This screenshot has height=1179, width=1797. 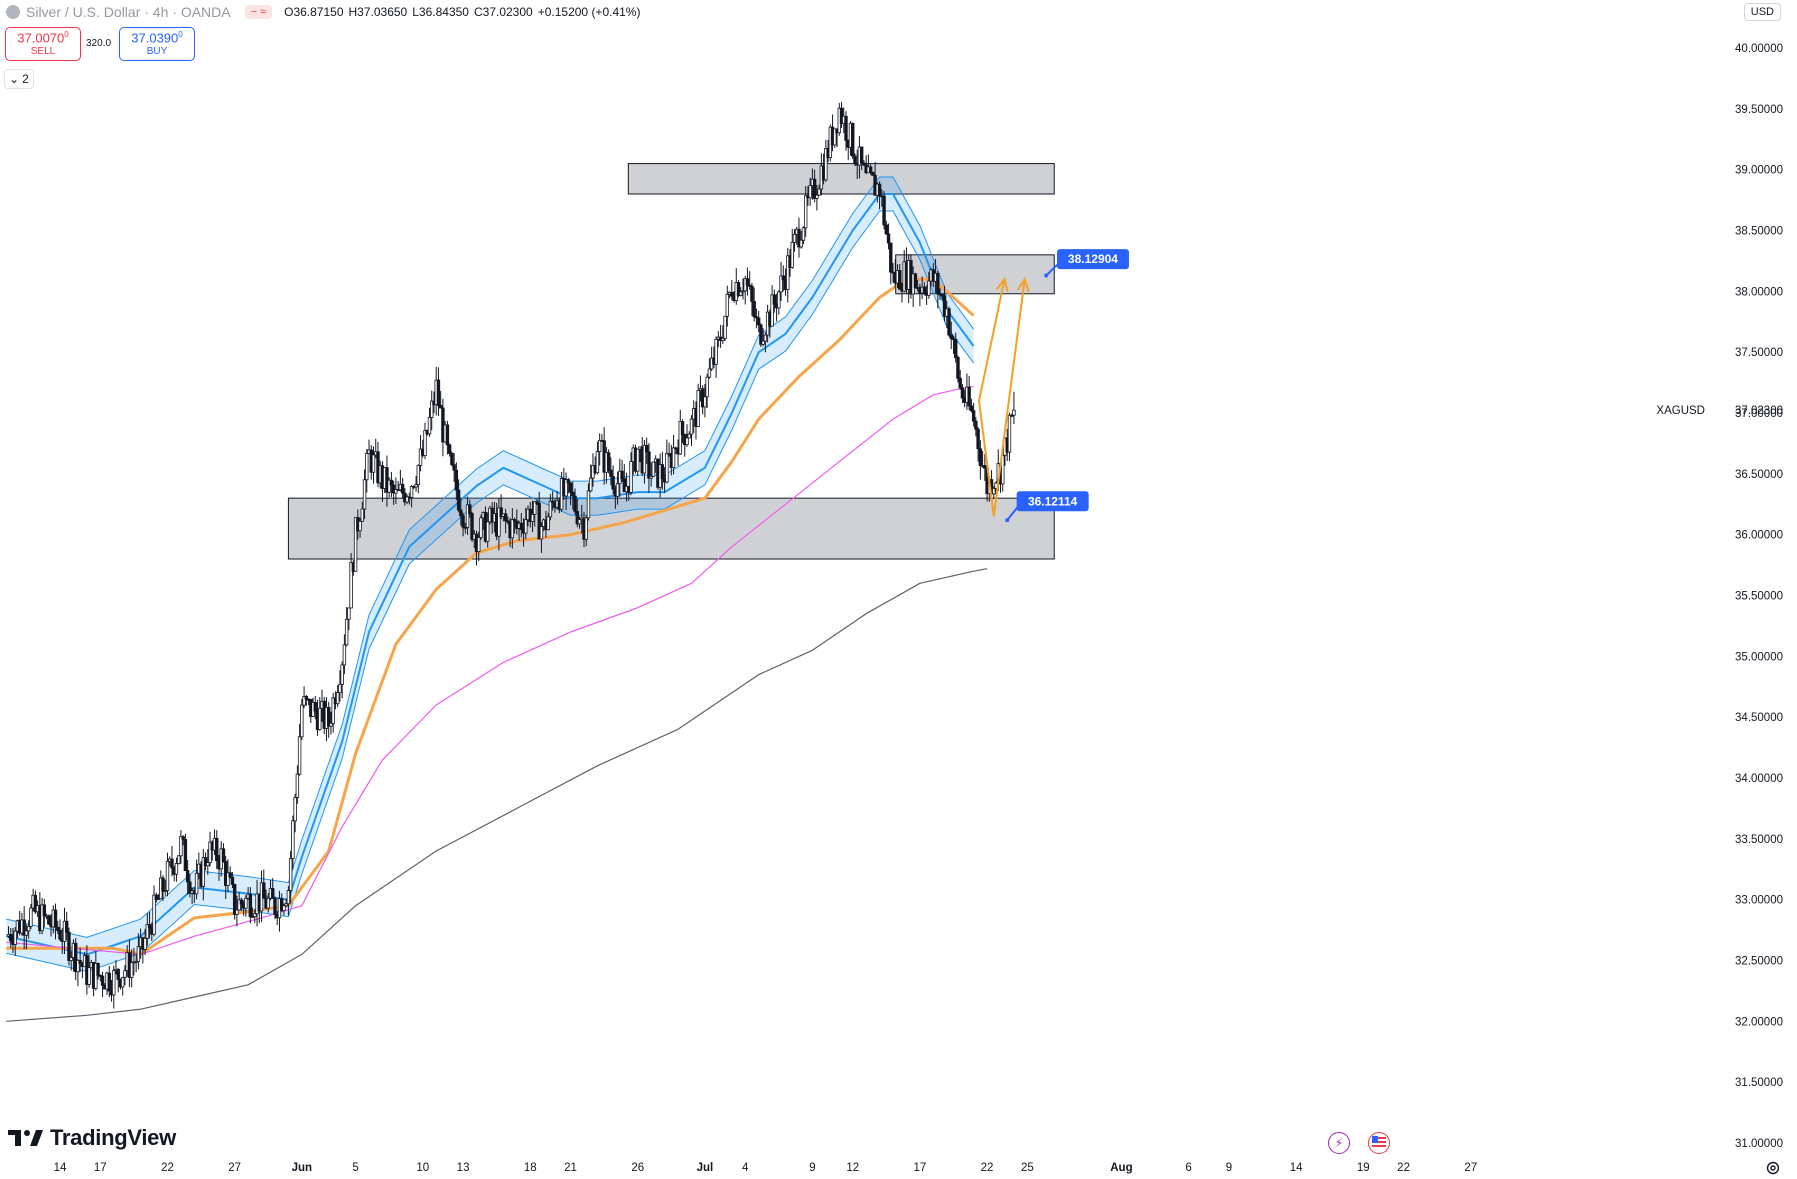 I want to click on x-tick-label: 27, so click(x=1470, y=1168).